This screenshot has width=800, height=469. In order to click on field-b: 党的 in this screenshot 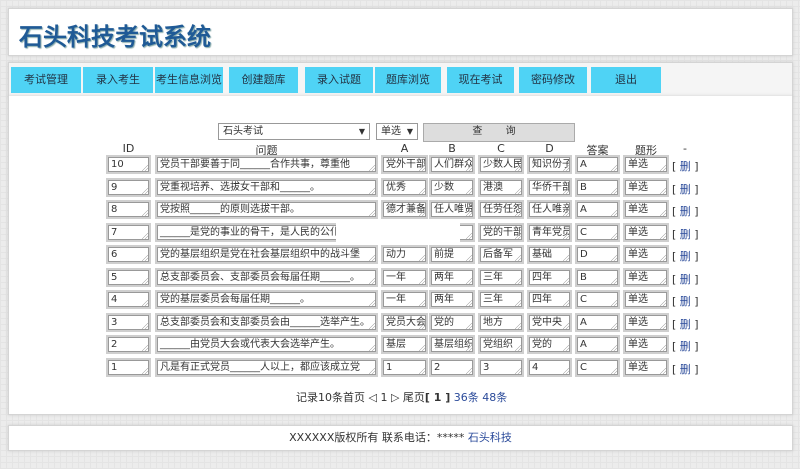, I will do `click(452, 322)`.